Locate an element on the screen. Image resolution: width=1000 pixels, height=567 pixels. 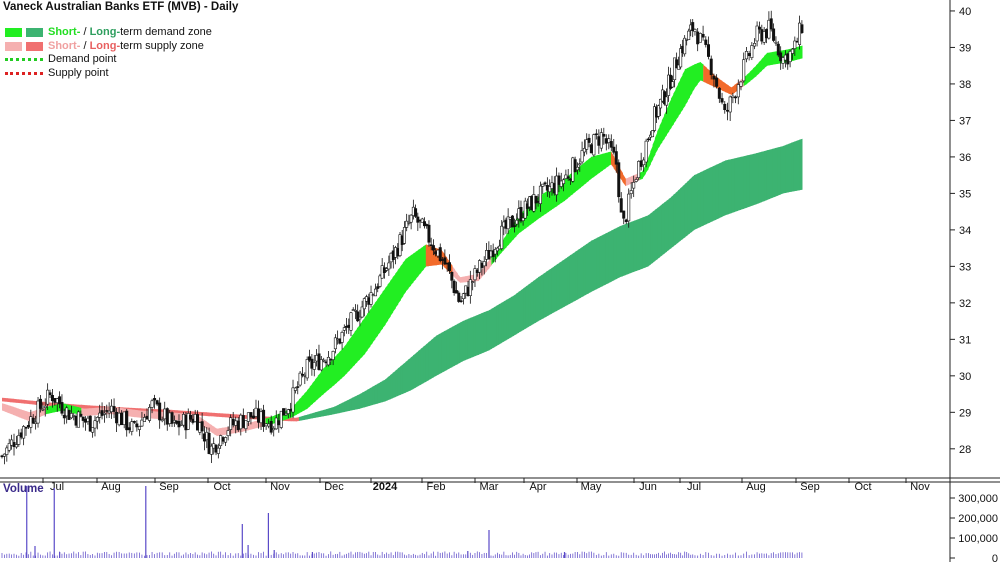
x-tick-label: Mar is located at coordinates (489, 487).